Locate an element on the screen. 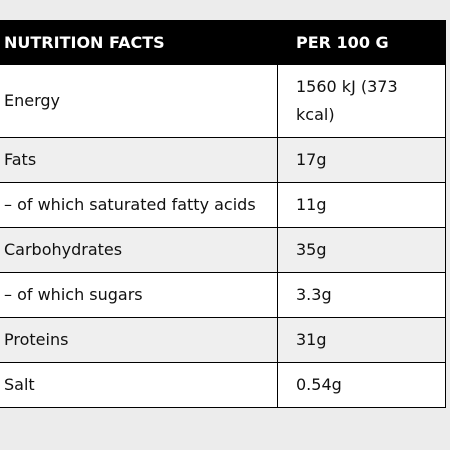 Image resolution: width=450 pixels, height=450 pixels. nutrient-name: Carbohydrates is located at coordinates (139, 250).